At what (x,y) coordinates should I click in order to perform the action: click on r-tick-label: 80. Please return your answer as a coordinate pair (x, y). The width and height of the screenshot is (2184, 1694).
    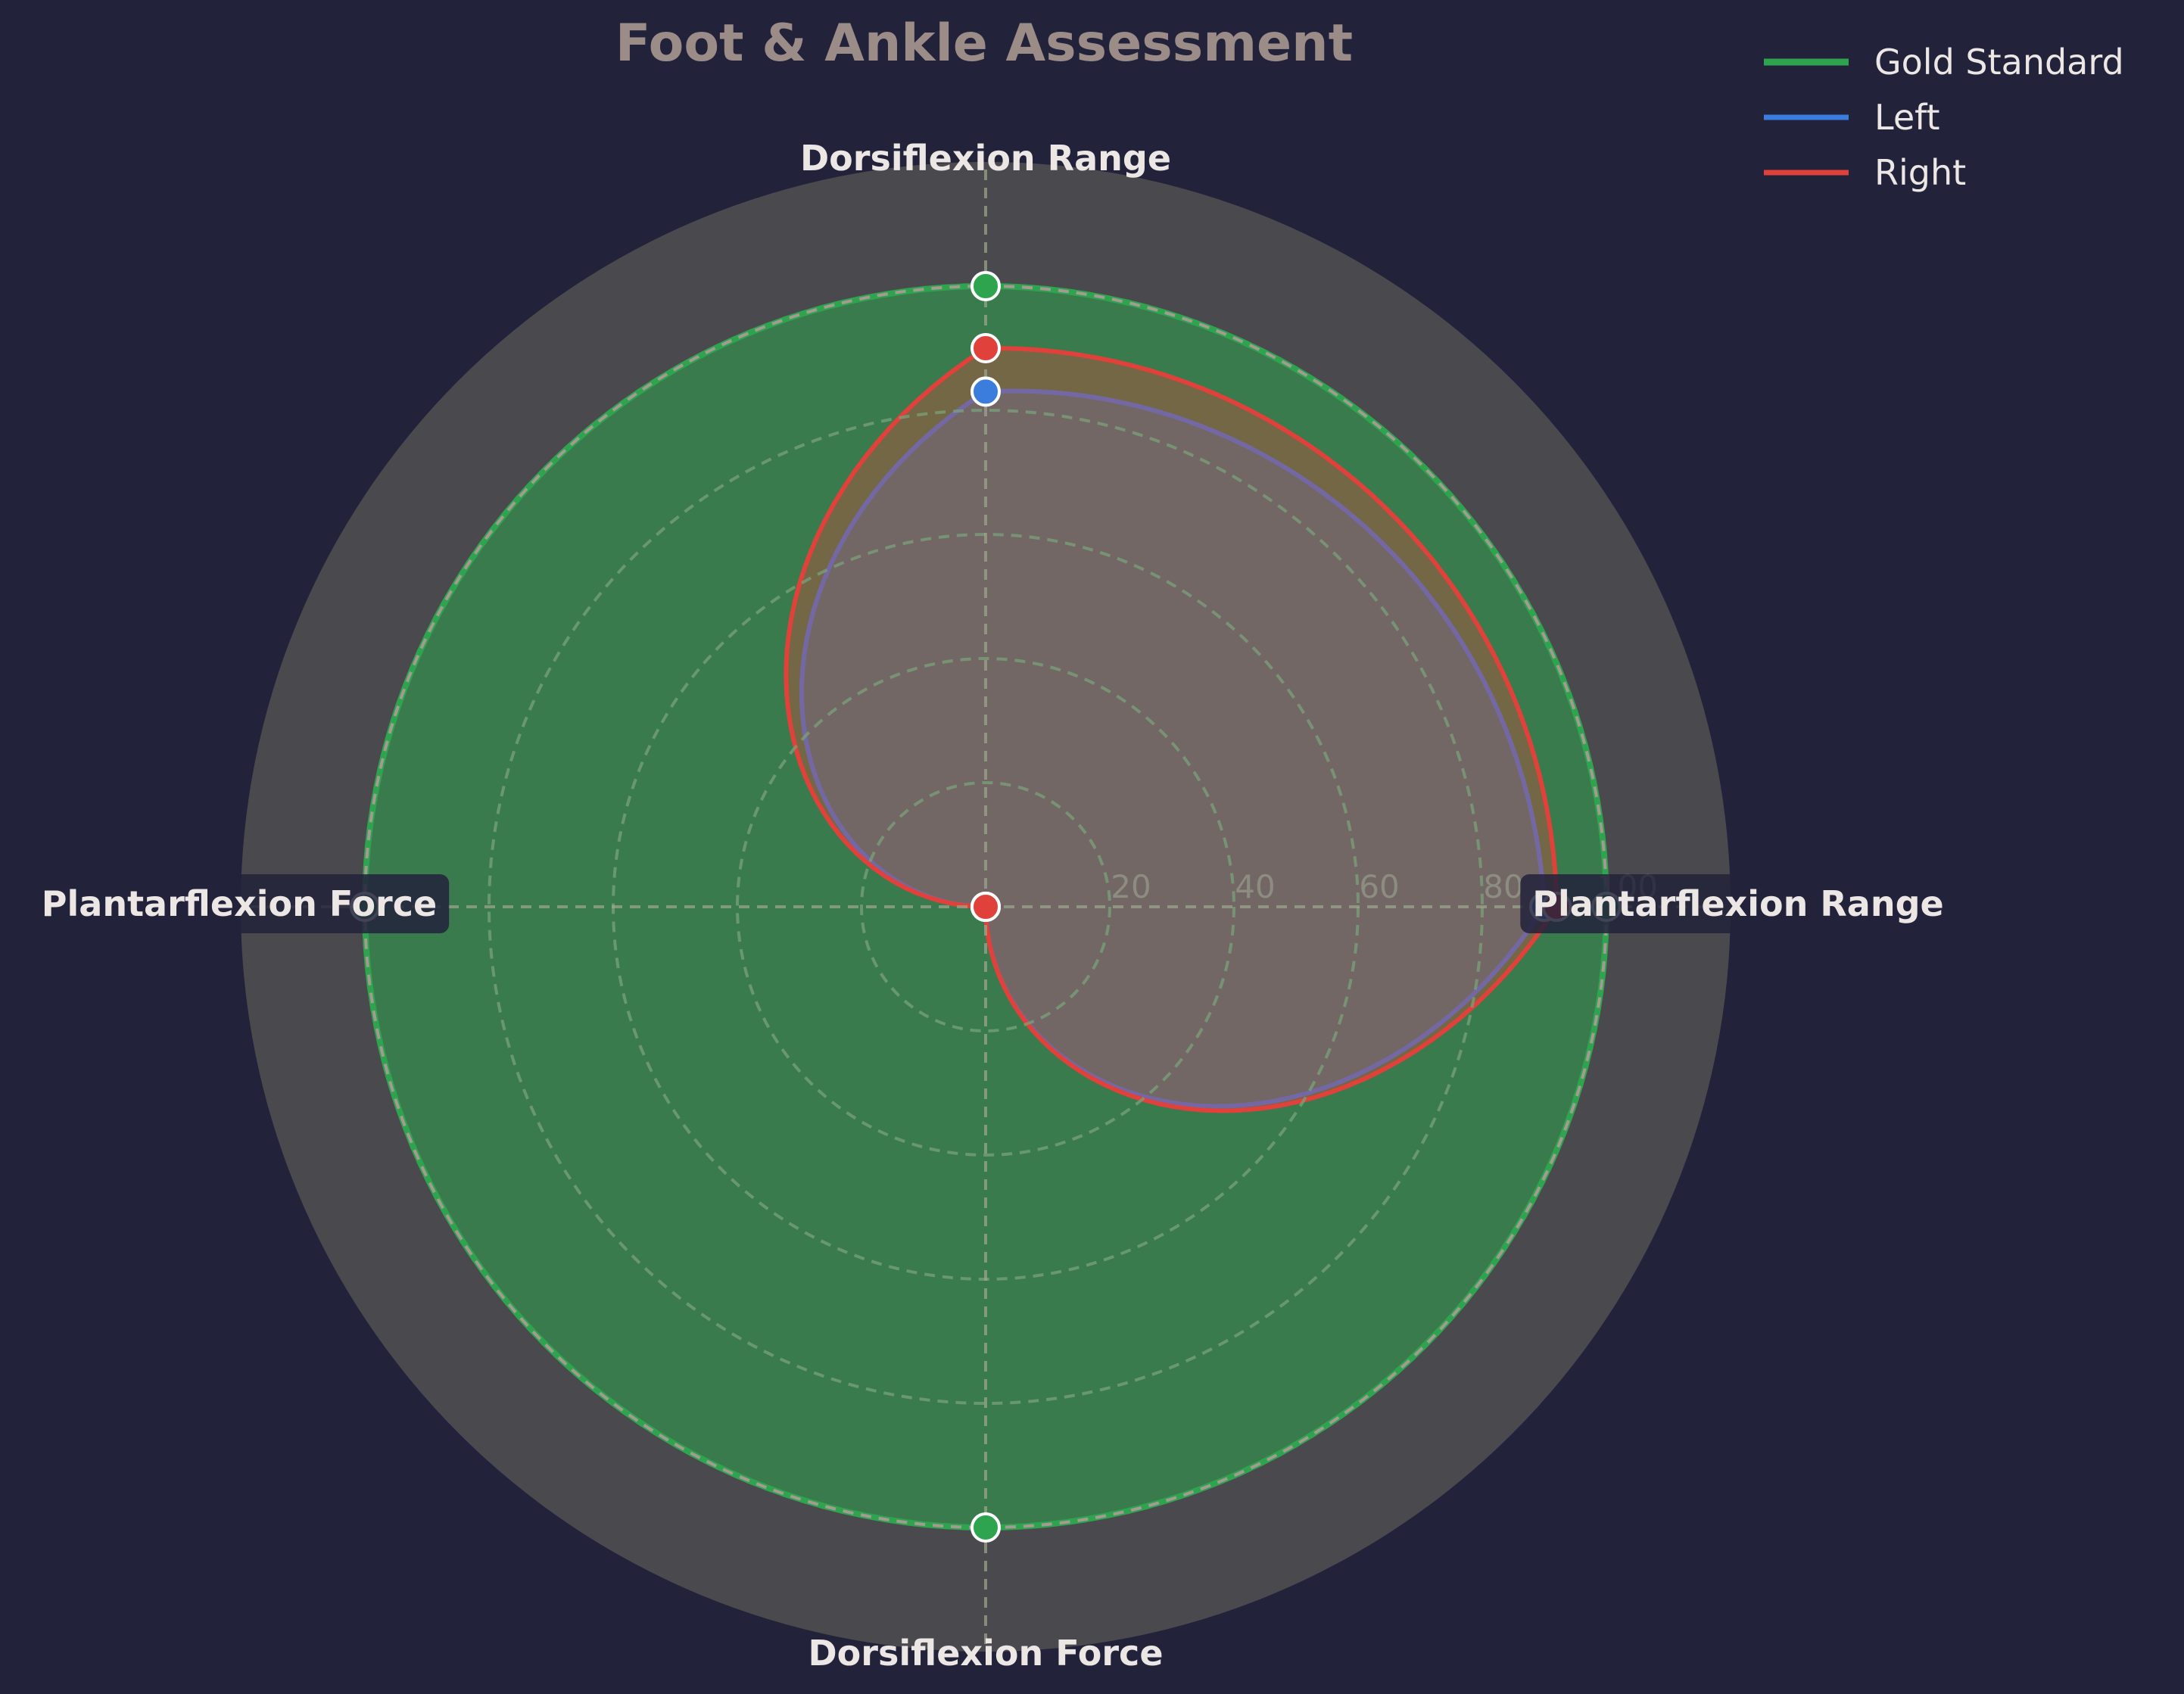
    Looking at the image, I should click on (1503, 886).